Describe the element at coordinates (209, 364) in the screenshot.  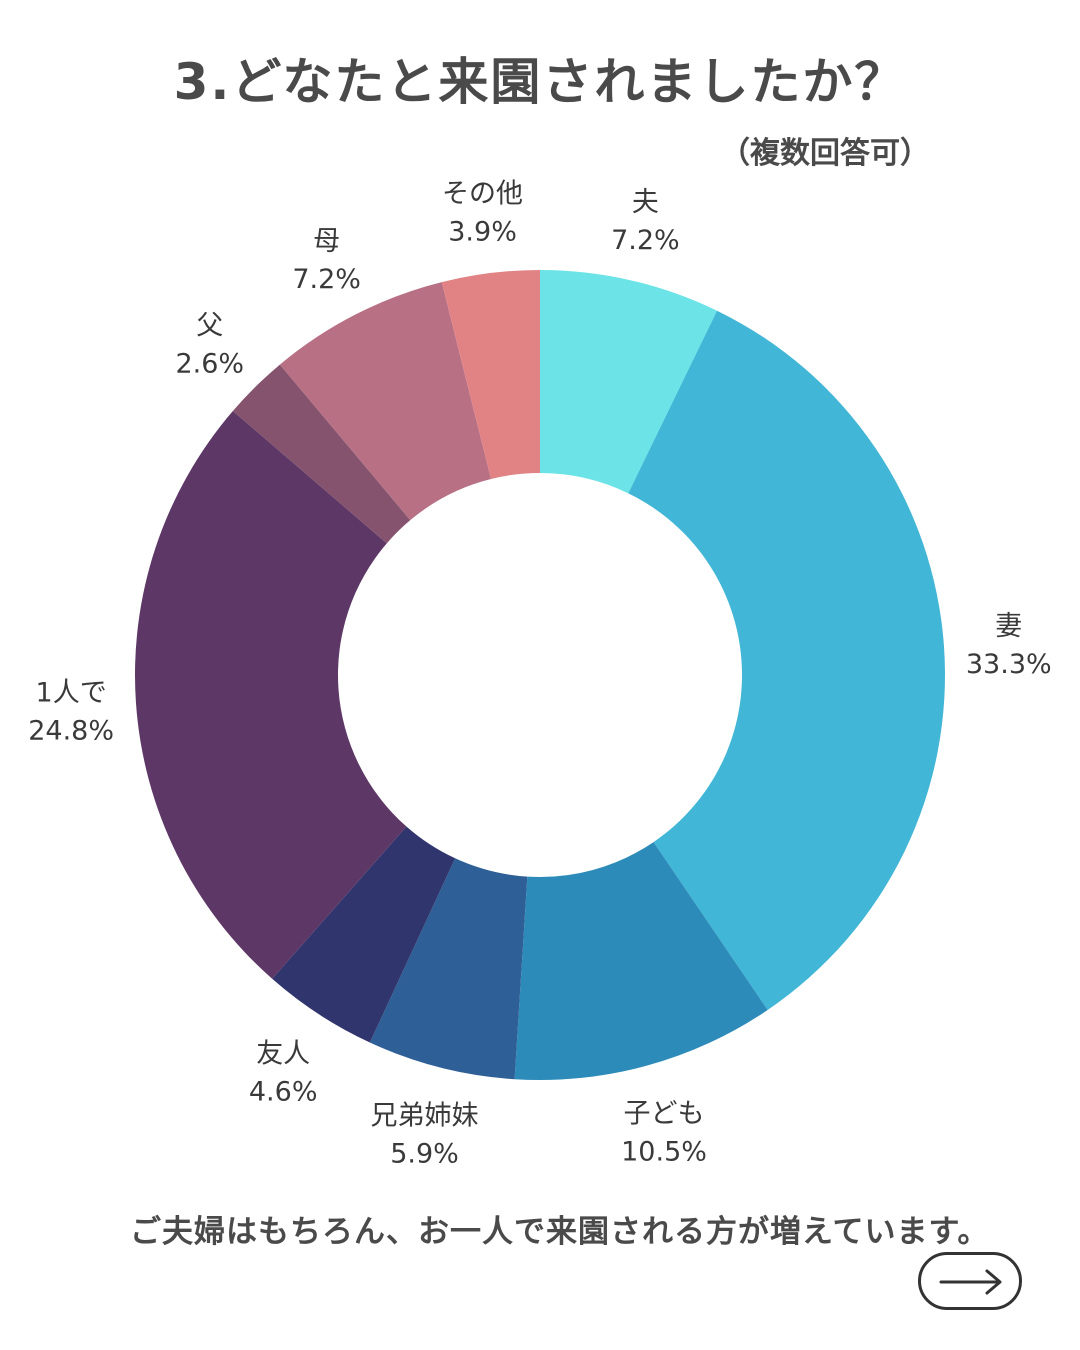
I see `slice-value: 2.6%` at that location.